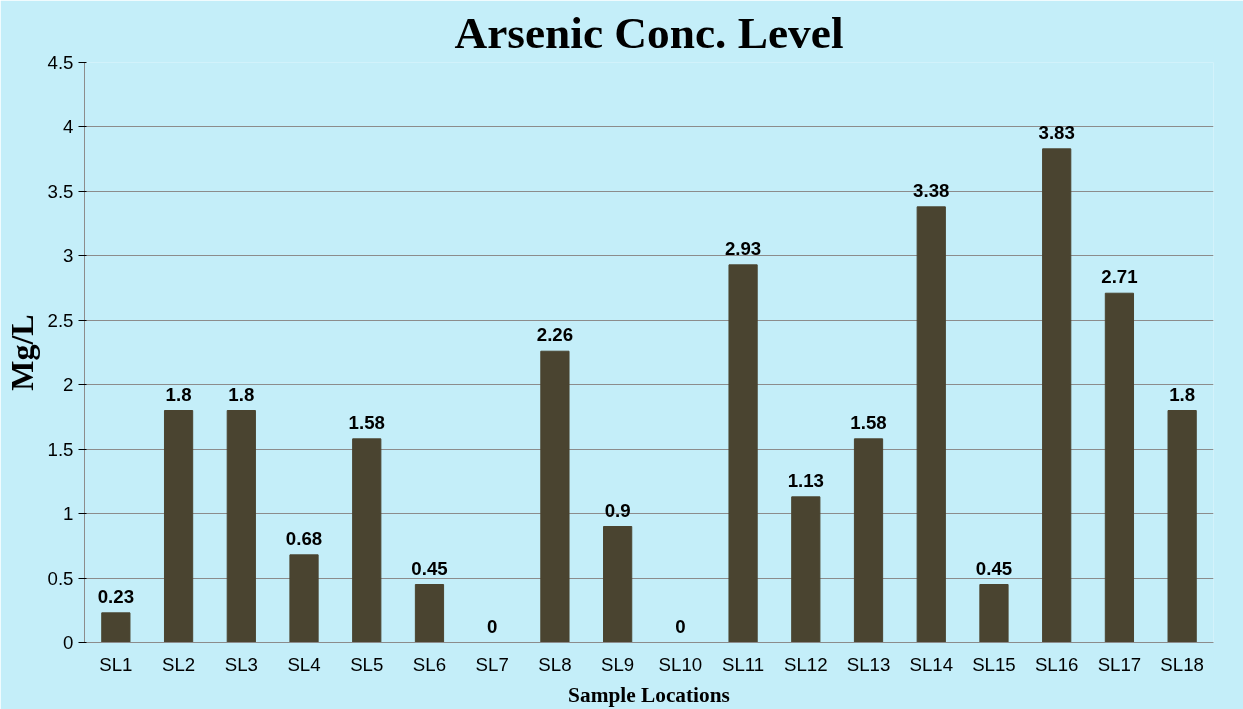 Image resolution: width=1243 pixels, height=709 pixels. I want to click on x-tick-label: SL7, so click(492, 664).